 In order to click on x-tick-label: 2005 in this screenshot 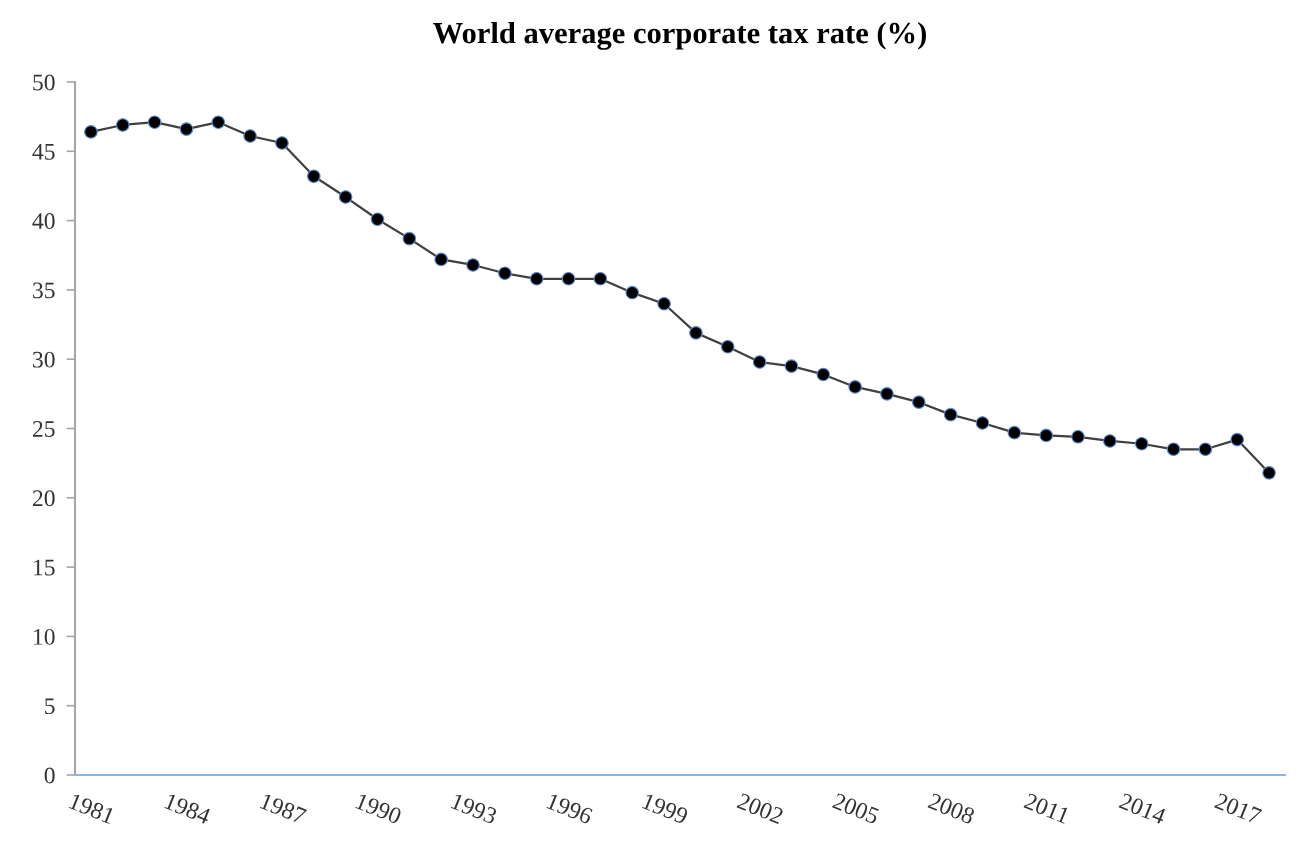, I will do `click(855, 808)`.